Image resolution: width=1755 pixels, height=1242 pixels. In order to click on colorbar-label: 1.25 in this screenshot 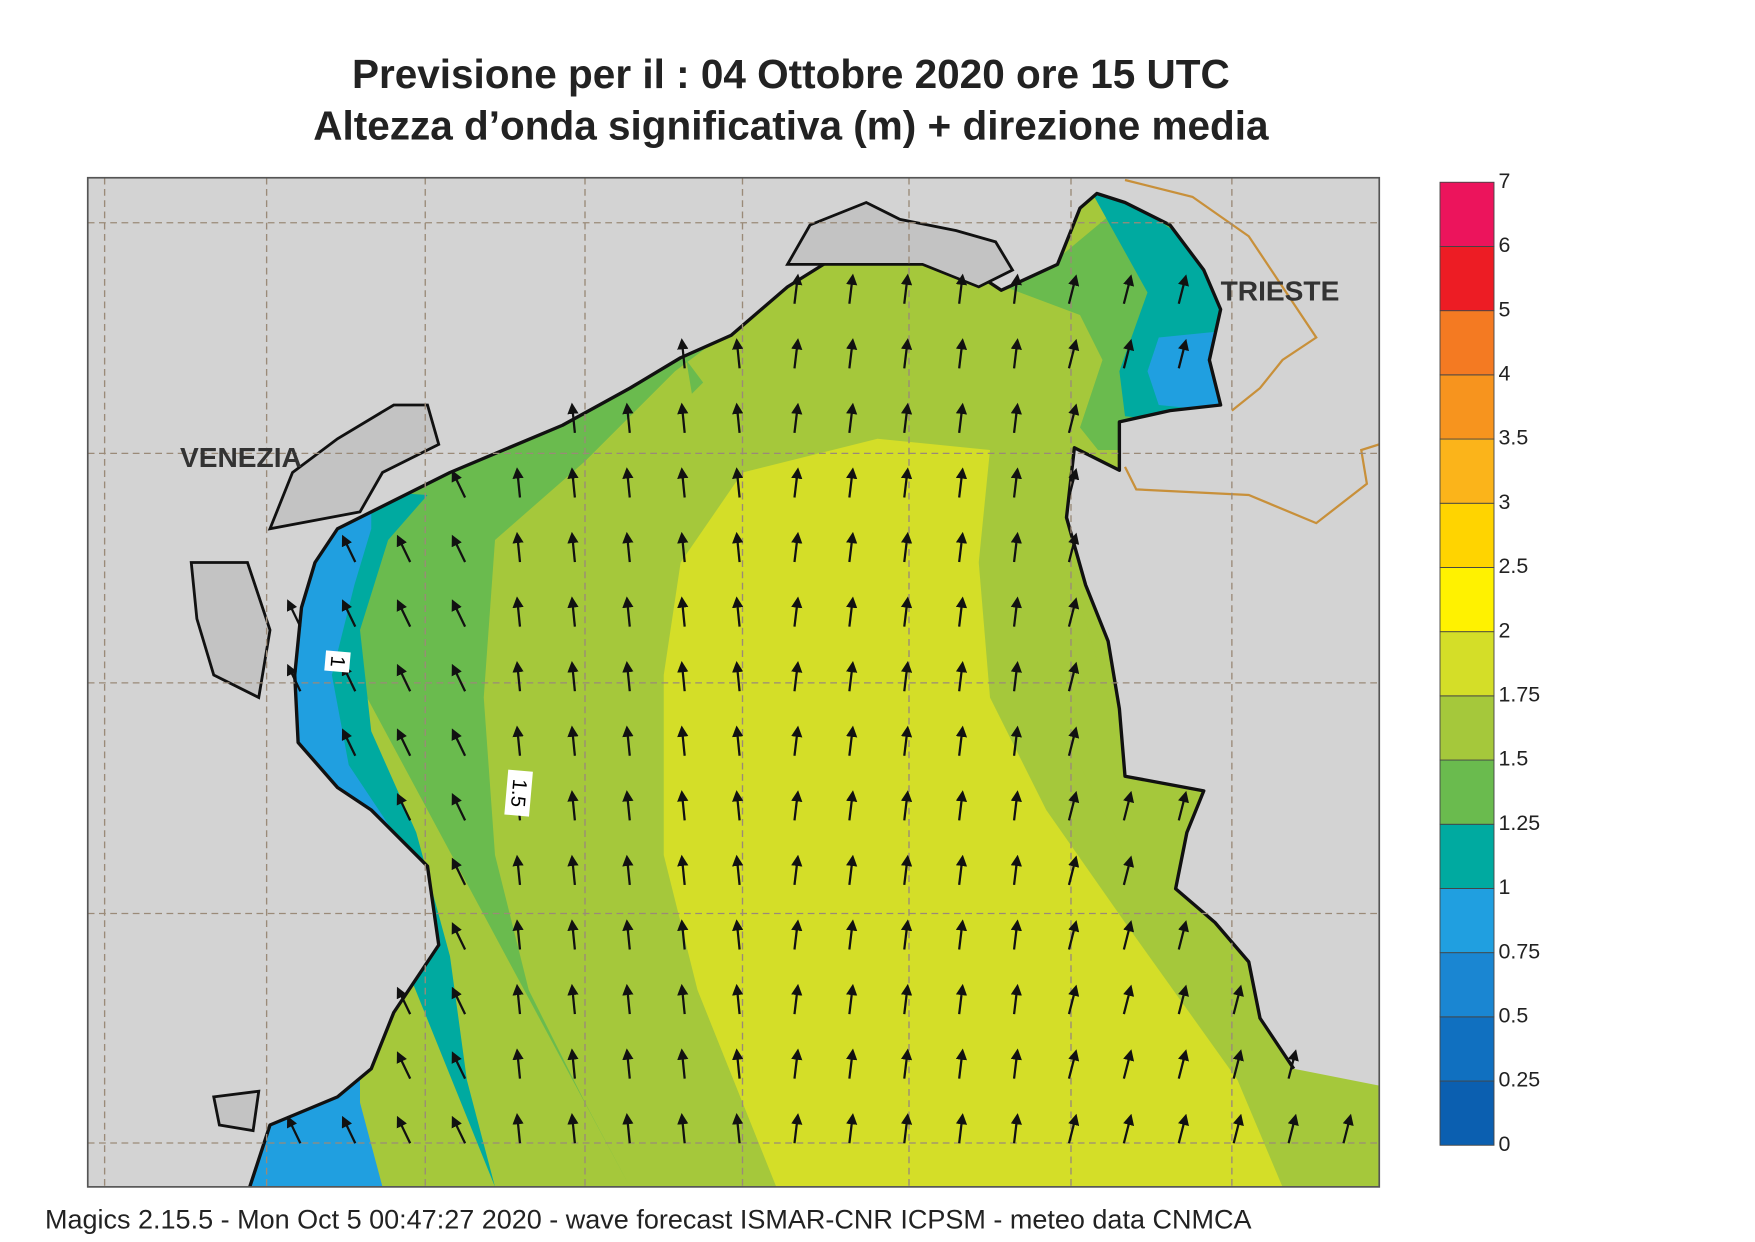, I will do `click(1520, 823)`.